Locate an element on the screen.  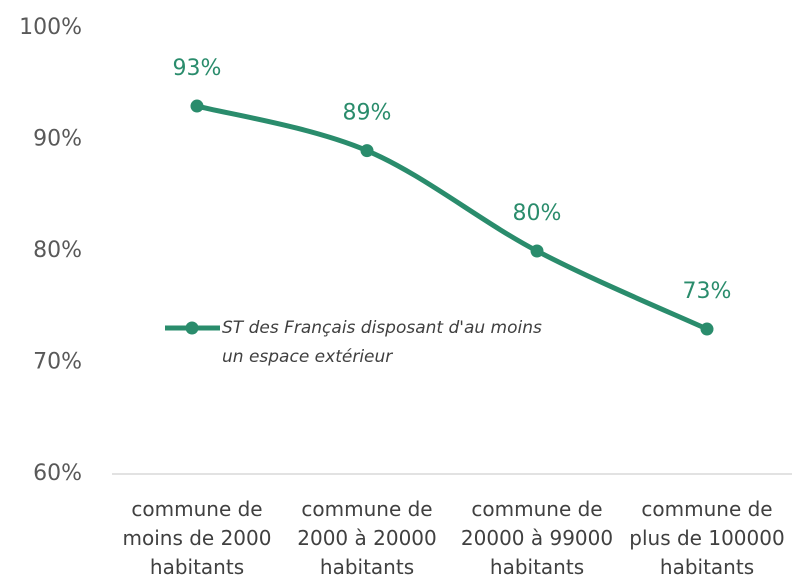
x-tick-label: commune de moins de 2000 habitants is located at coordinates (197, 538).